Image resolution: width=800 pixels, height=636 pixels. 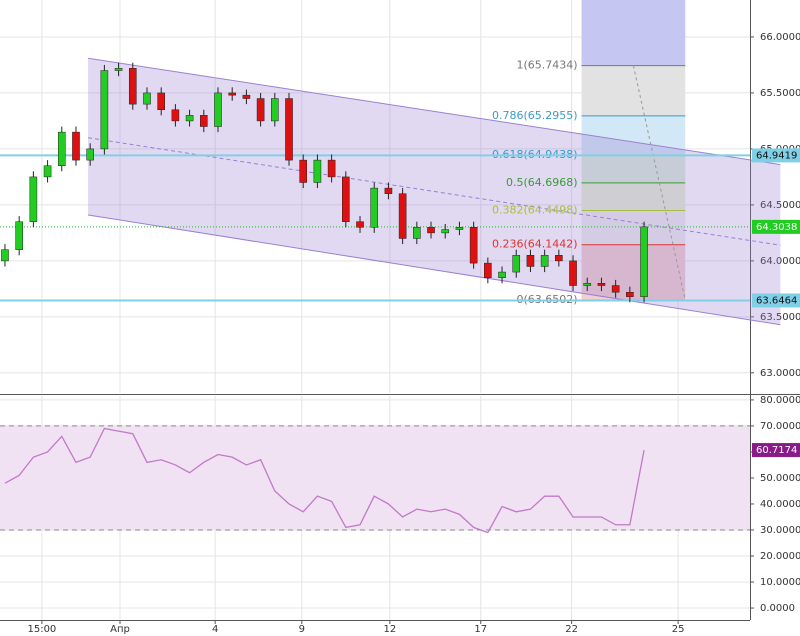 I want to click on y-tick-label: 0.0000, so click(x=777, y=608).